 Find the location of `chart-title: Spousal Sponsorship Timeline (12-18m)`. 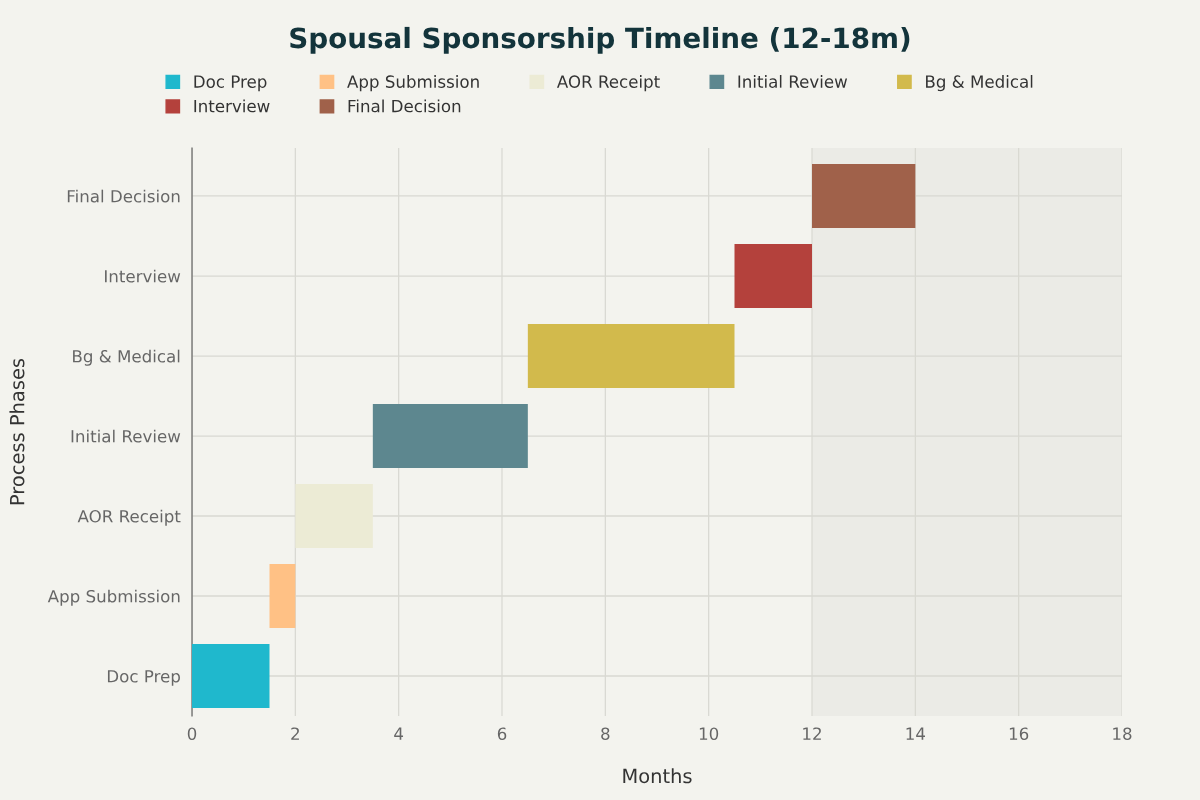

chart-title: Spousal Sponsorship Timeline (12-18m) is located at coordinates (600, 40).